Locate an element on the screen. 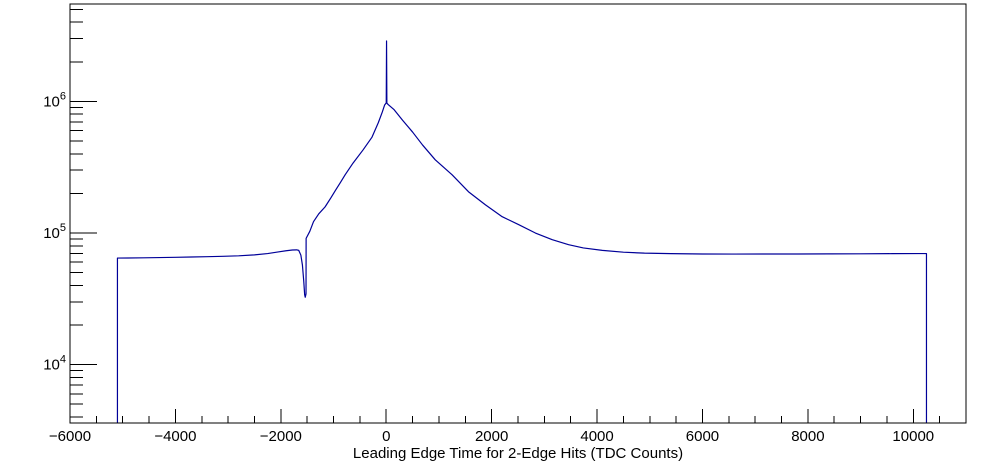  y-axis-labels: 10⁴ 10⁵ 10⁶ is located at coordinates (54, 231).